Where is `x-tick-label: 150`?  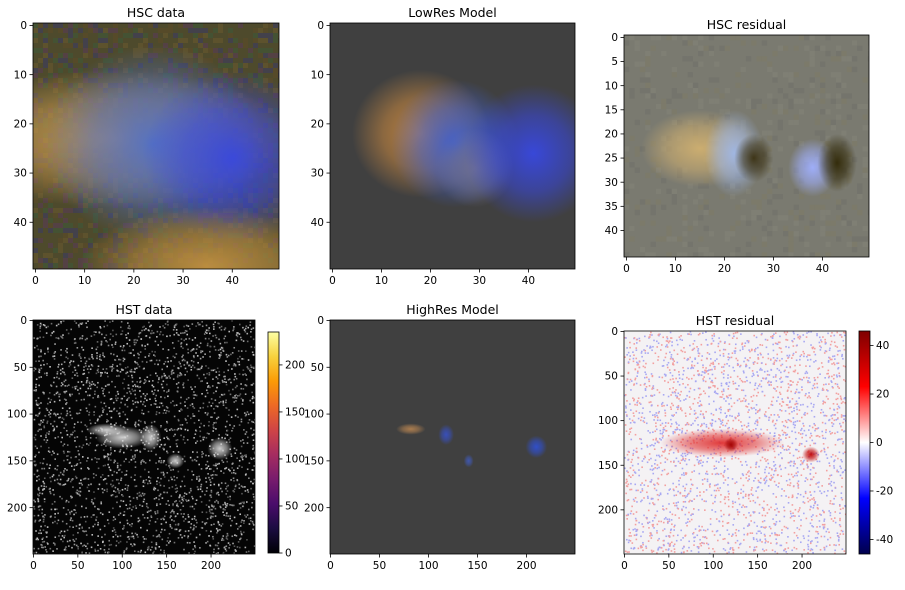 x-tick-label: 150 is located at coordinates (167, 566).